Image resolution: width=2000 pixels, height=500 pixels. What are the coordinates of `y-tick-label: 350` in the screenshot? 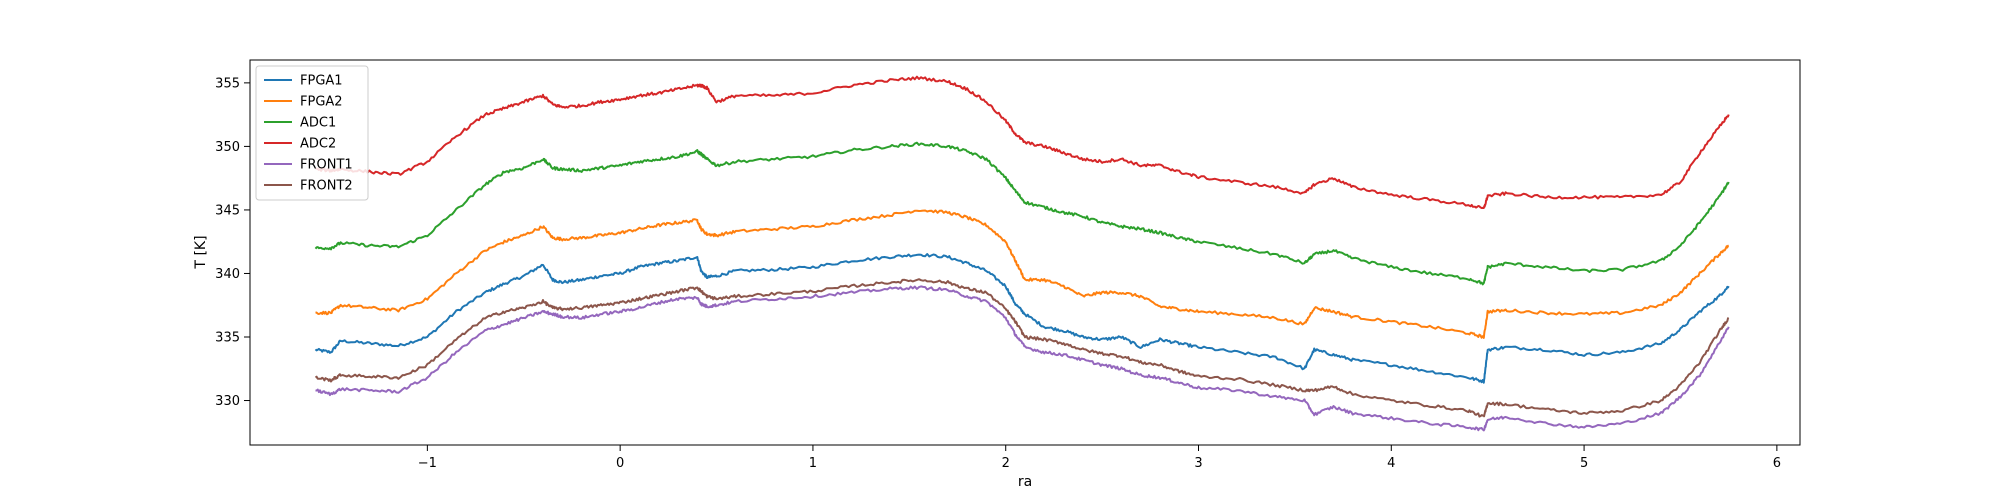 It's located at (227, 147).